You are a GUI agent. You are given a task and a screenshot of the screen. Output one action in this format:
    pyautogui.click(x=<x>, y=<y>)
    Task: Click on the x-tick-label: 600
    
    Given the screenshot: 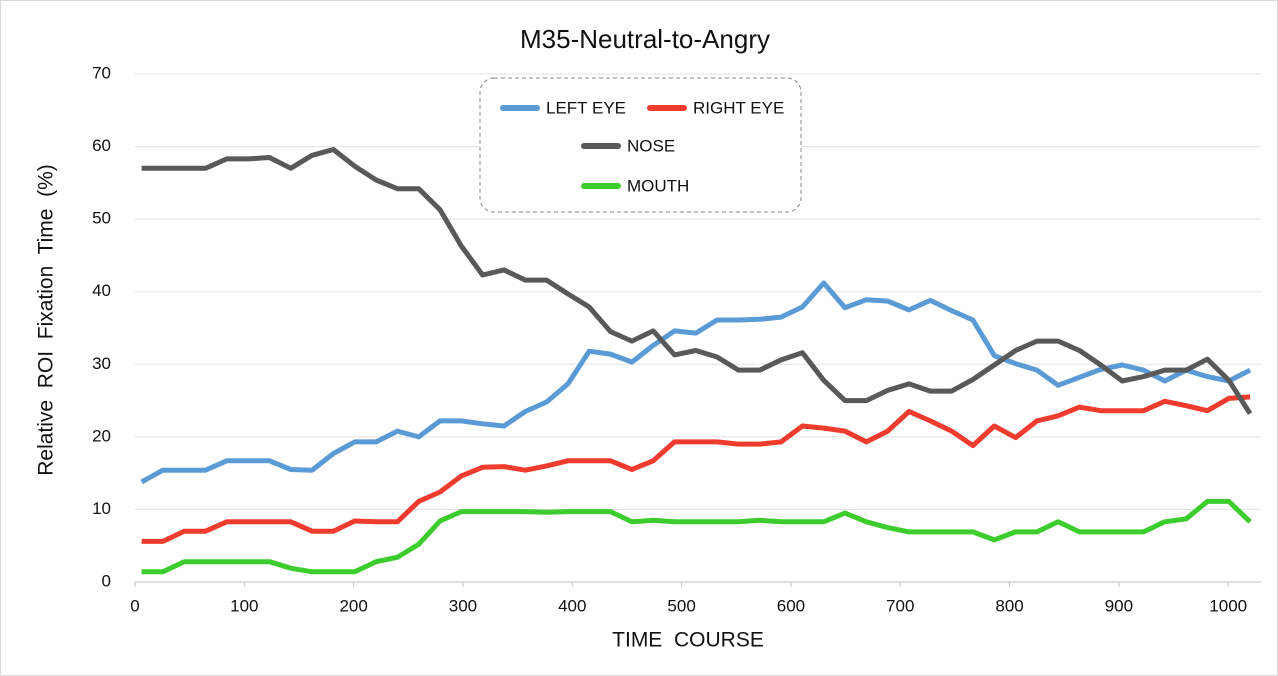 What is the action you would take?
    pyautogui.click(x=791, y=605)
    